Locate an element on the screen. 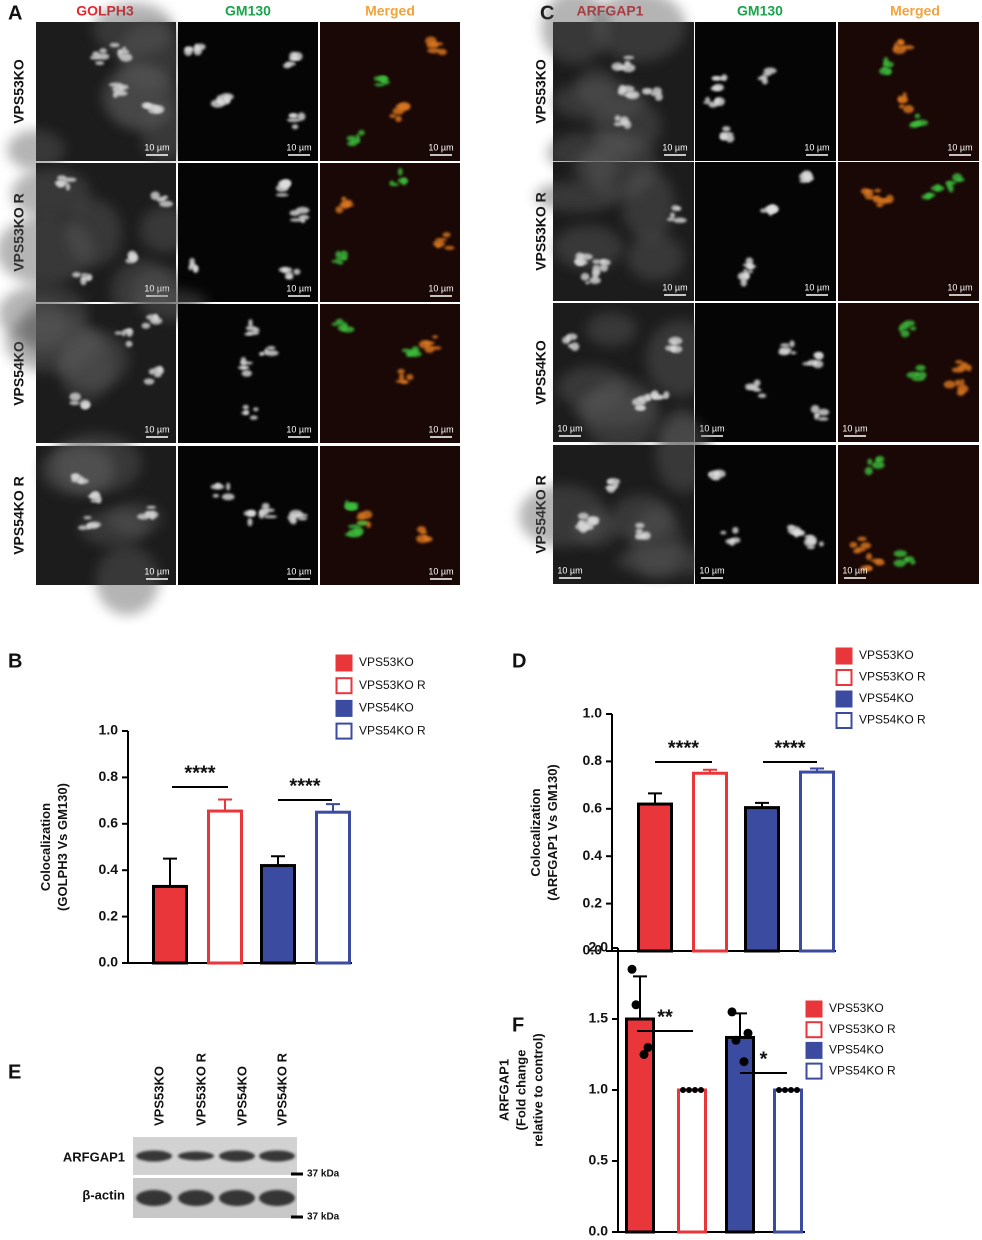  column-header: GM130 is located at coordinates (760, 11).